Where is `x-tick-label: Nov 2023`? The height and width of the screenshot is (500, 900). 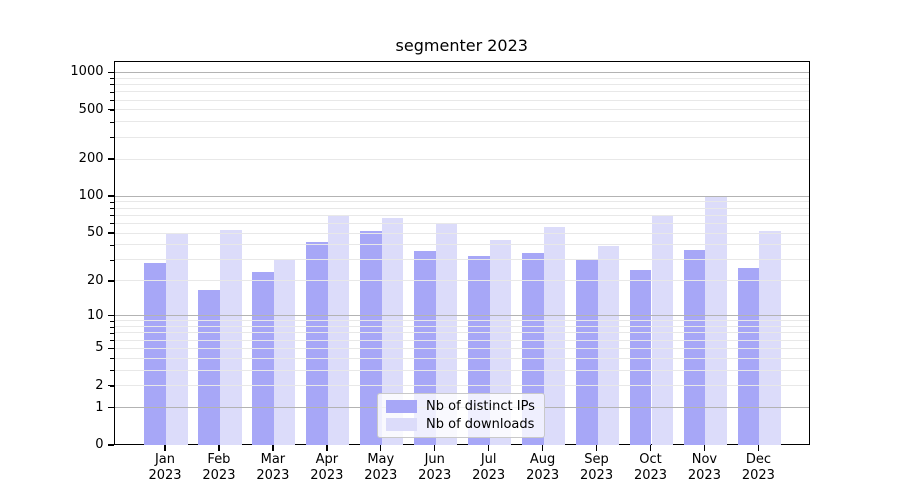 x-tick-label: Nov 2023 is located at coordinates (704, 467).